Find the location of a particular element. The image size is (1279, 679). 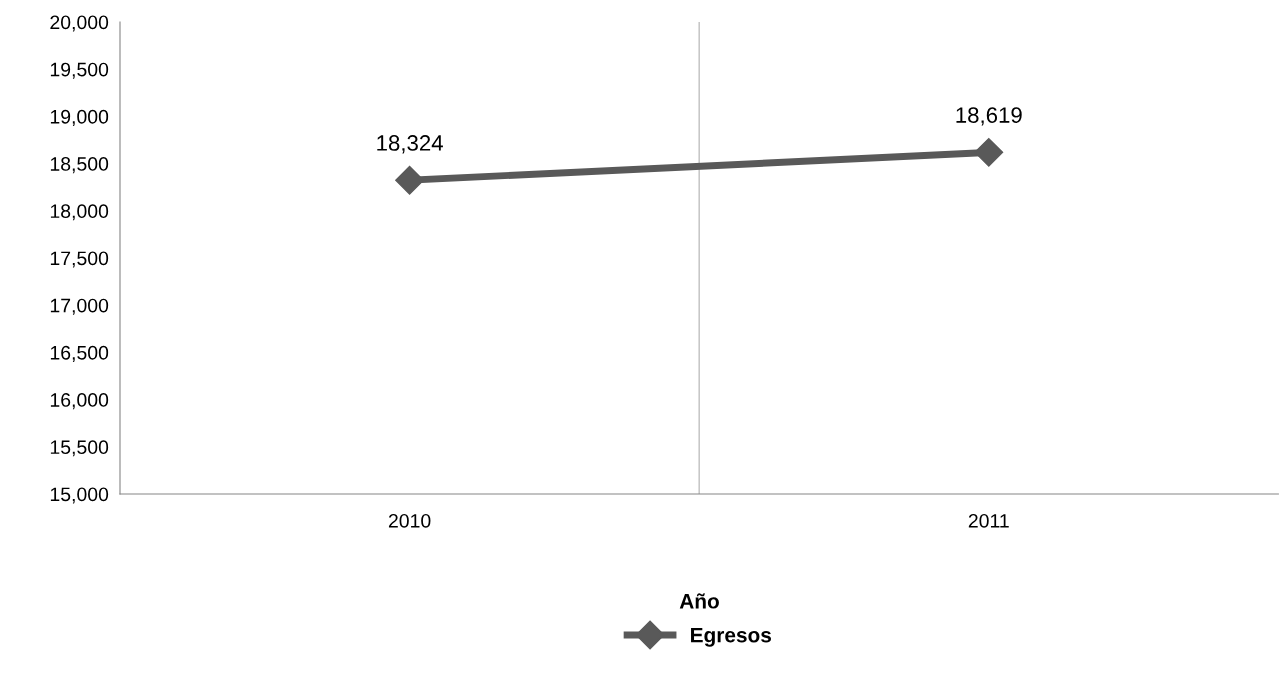

y-tick-label: 15,500 is located at coordinates (79, 448).